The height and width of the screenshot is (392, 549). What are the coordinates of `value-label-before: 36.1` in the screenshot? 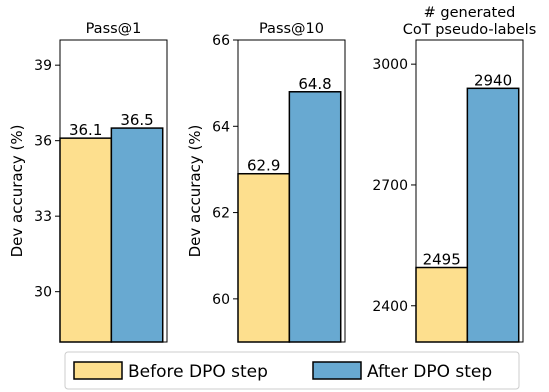 It's located at (85, 130).